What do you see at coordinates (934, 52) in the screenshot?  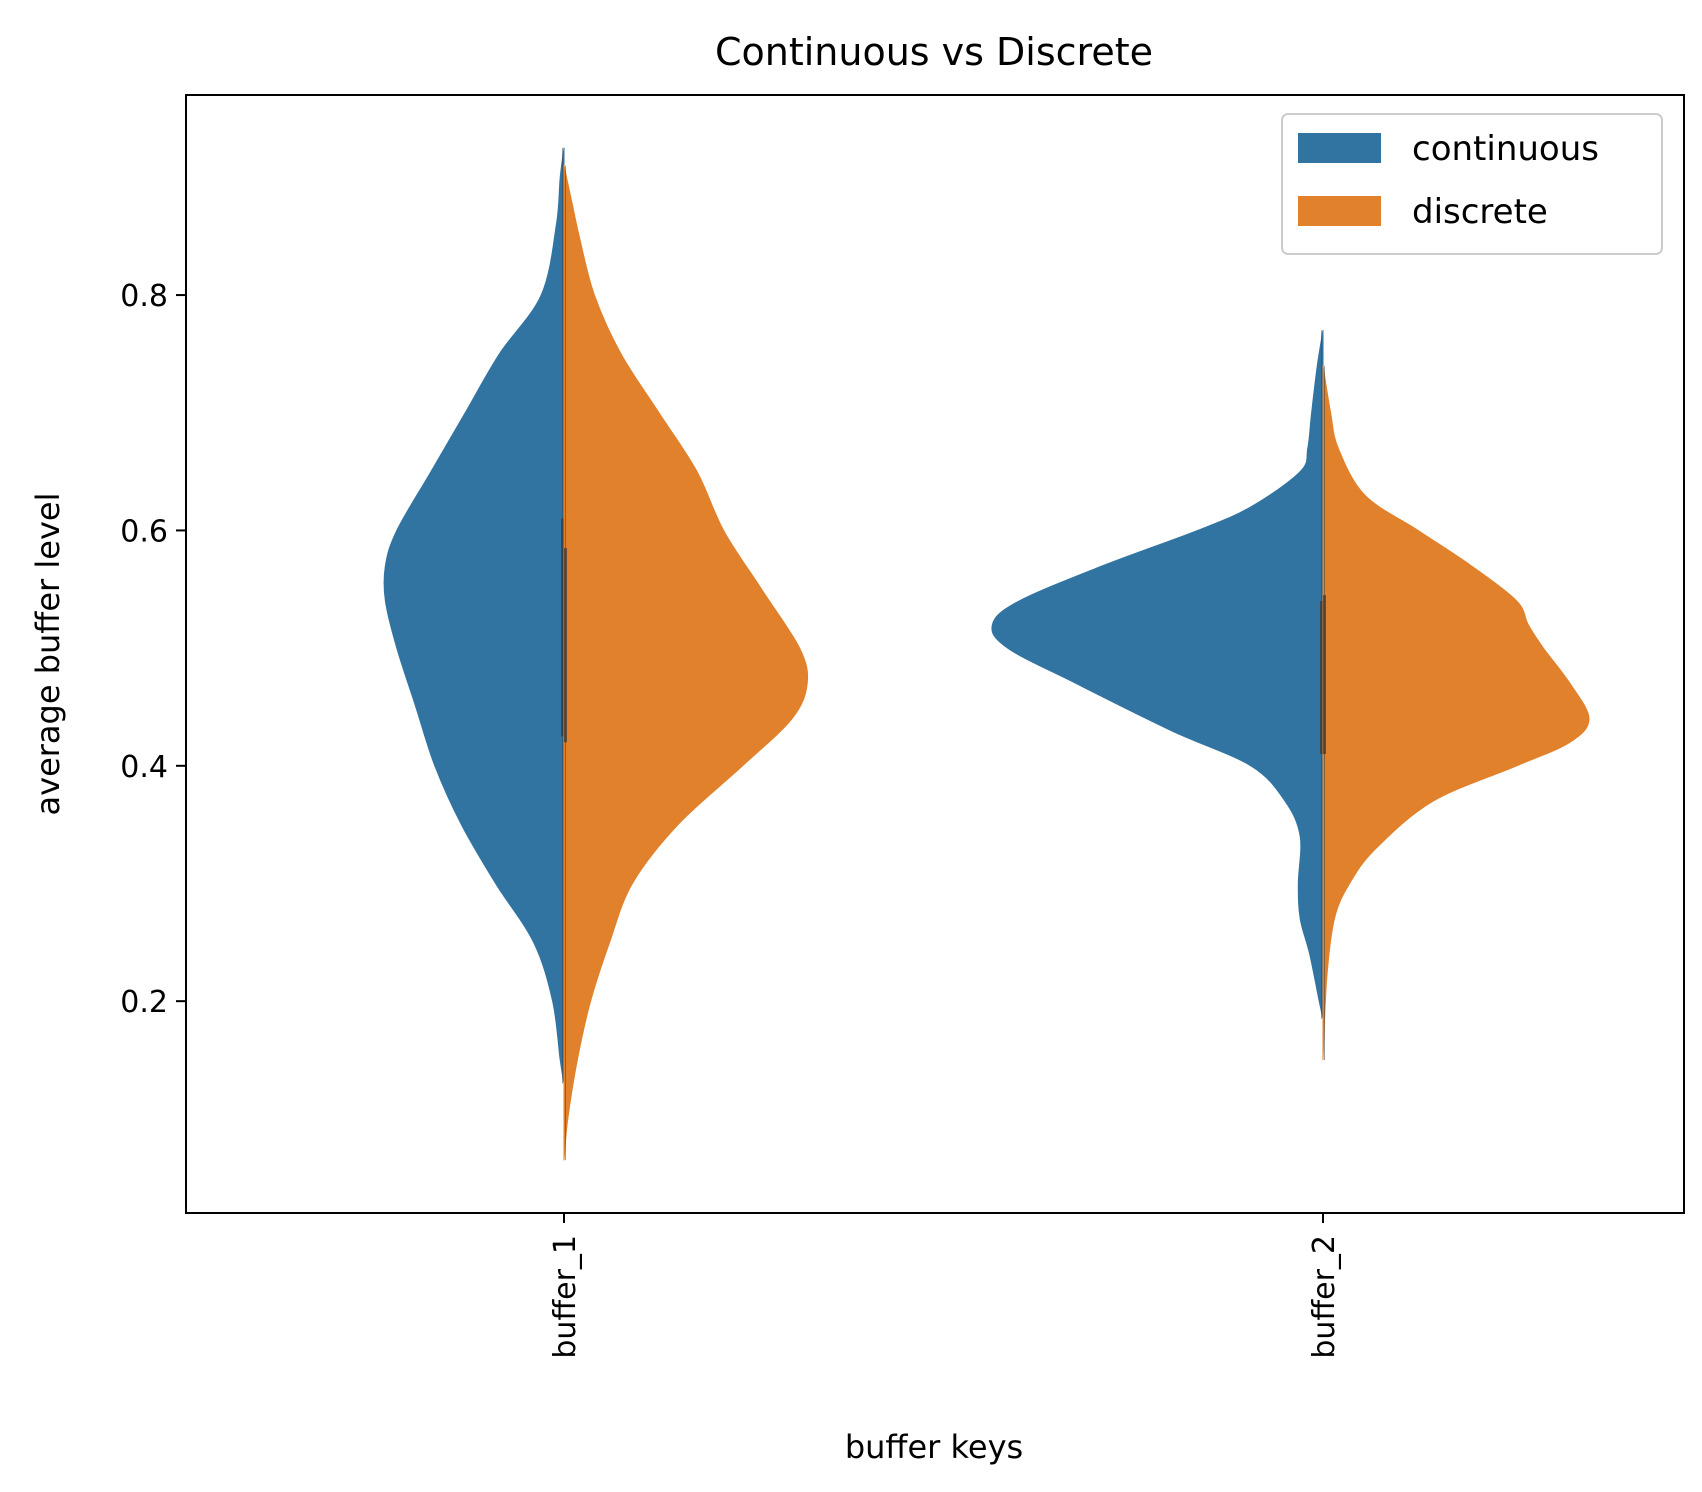 I see `chart-title: Continuous vs Discrete` at bounding box center [934, 52].